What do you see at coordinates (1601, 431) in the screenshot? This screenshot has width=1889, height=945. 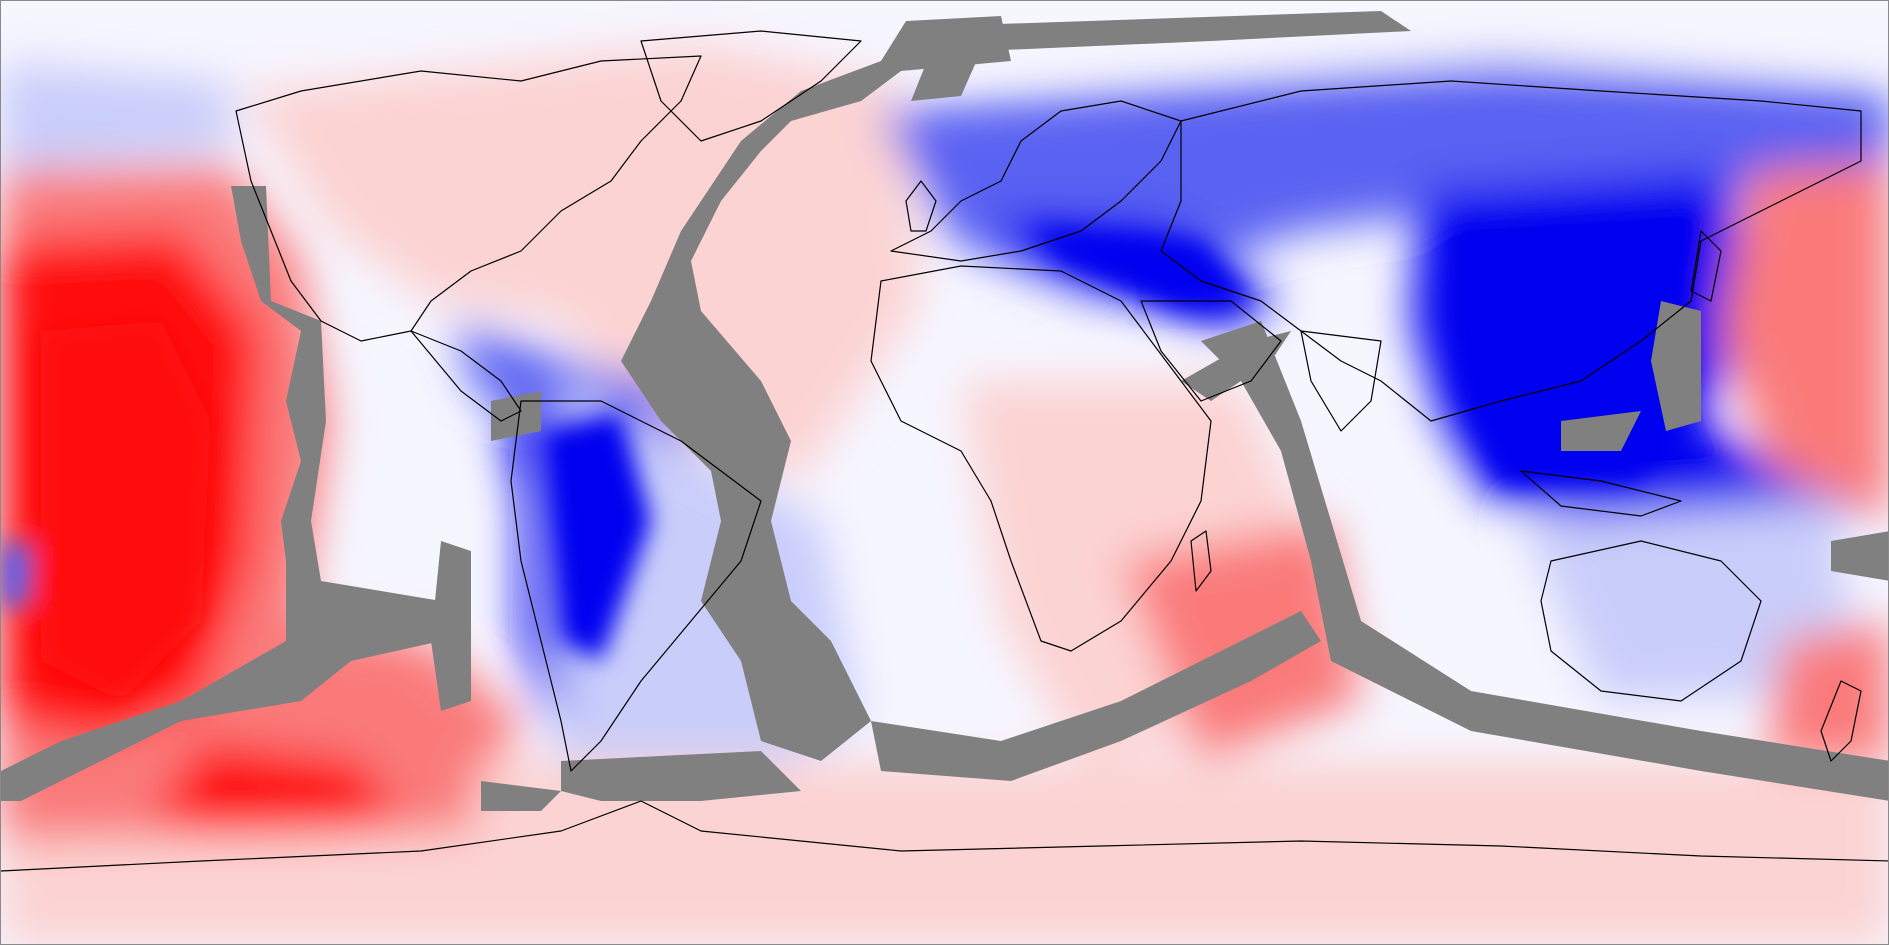 I see `mask-band-indonesia` at bounding box center [1601, 431].